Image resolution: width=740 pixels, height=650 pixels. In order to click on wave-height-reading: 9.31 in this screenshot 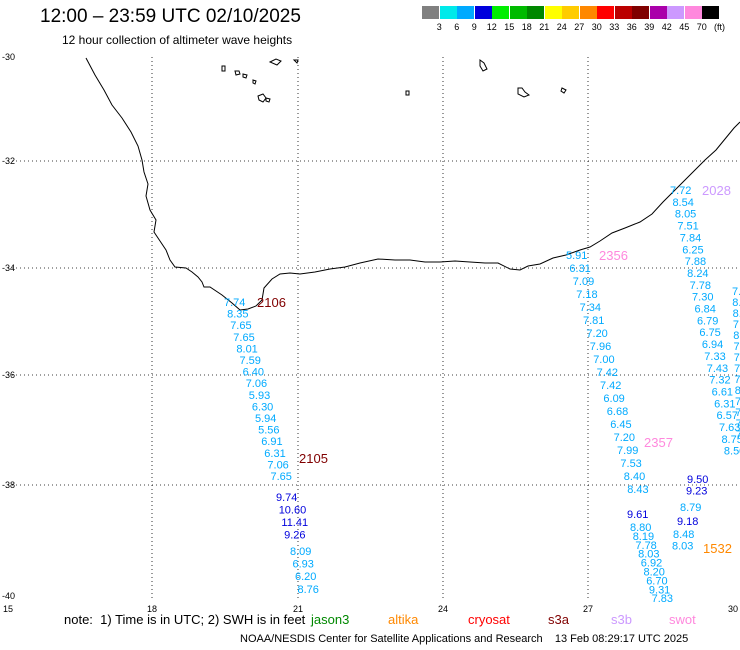, I will do `click(659, 590)`.